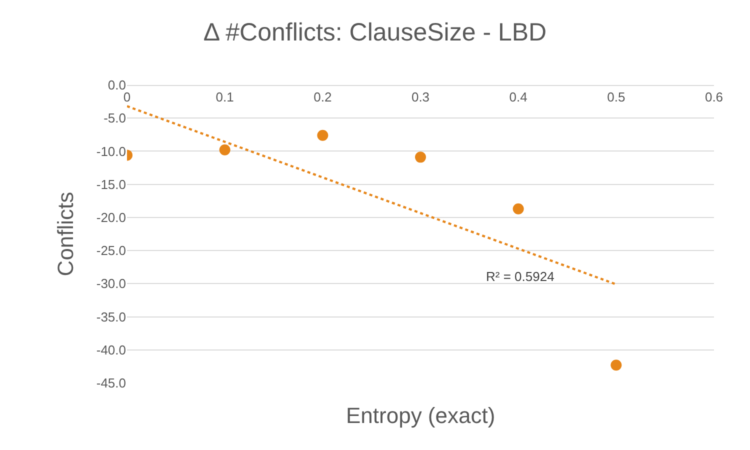 The image size is (750, 450). Describe the element at coordinates (111, 151) in the screenshot. I see `y-tick-label: -10.0` at that location.